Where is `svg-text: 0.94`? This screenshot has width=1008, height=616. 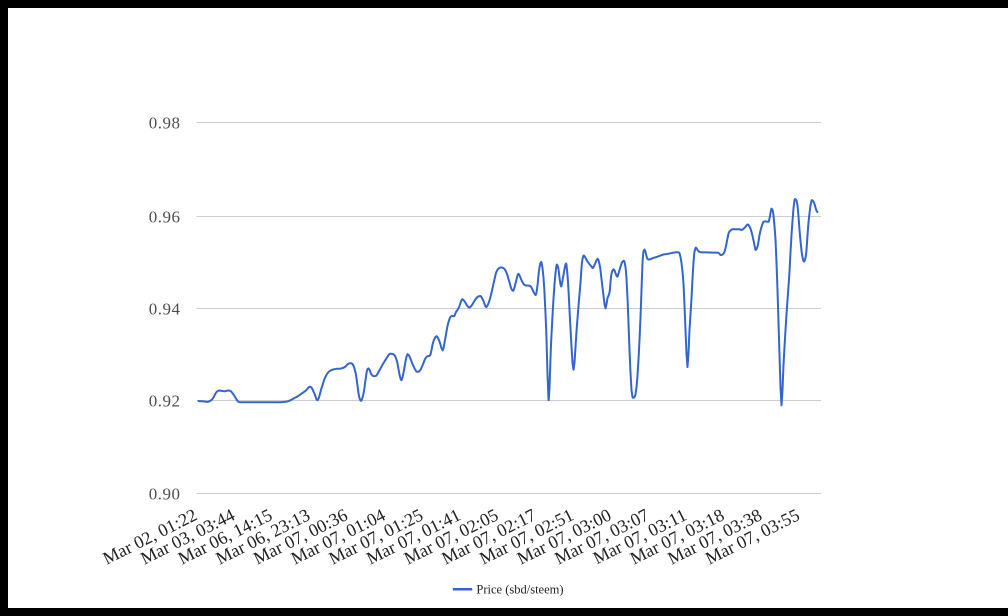
svg-text: 0.94 is located at coordinates (165, 308).